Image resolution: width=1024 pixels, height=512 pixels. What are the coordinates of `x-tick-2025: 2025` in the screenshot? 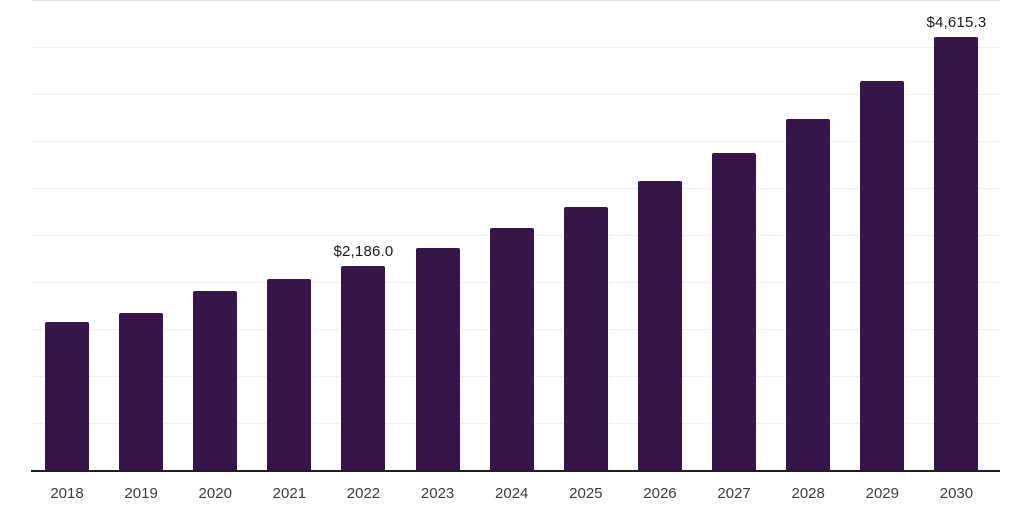 It's located at (586, 493).